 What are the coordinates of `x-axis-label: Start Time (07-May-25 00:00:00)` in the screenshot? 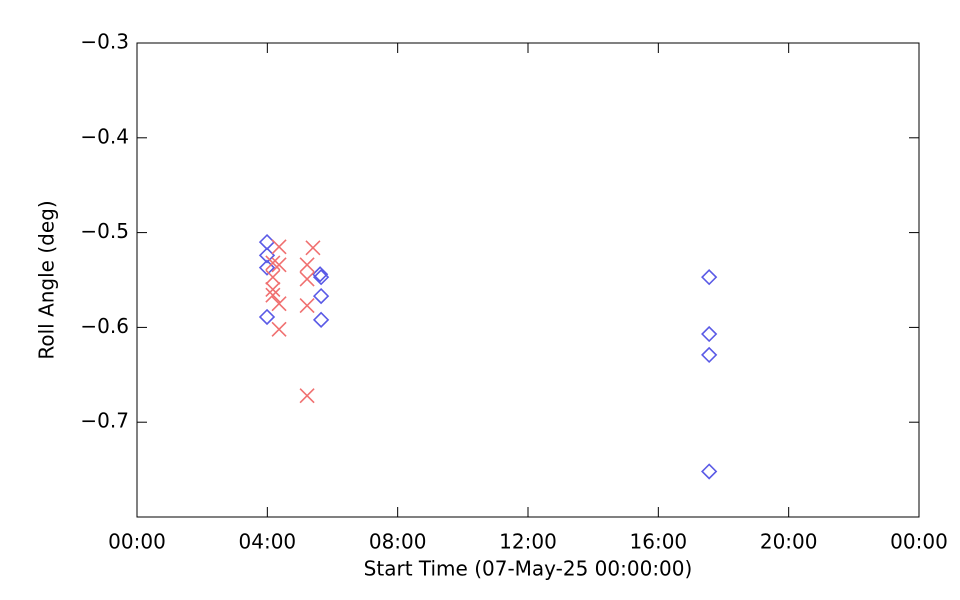 It's located at (528, 569).